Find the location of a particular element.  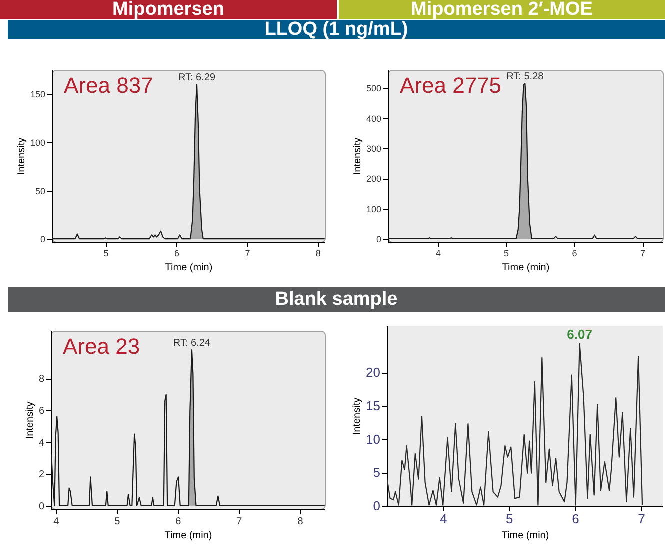

y-tick-label: 150 is located at coordinates (38, 95).